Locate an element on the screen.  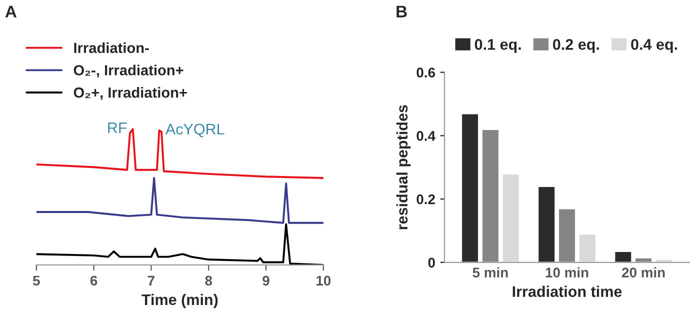
x-tick-label: 8 is located at coordinates (208, 281).